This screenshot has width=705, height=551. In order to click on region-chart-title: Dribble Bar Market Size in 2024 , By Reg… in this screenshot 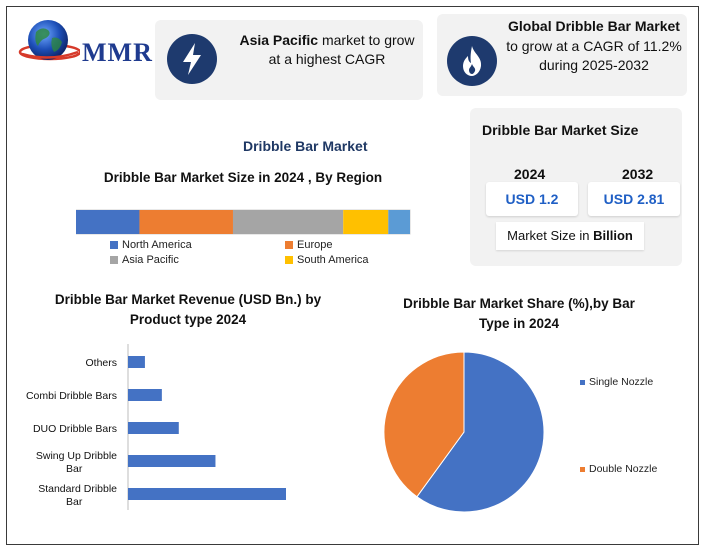, I will do `click(243, 177)`.